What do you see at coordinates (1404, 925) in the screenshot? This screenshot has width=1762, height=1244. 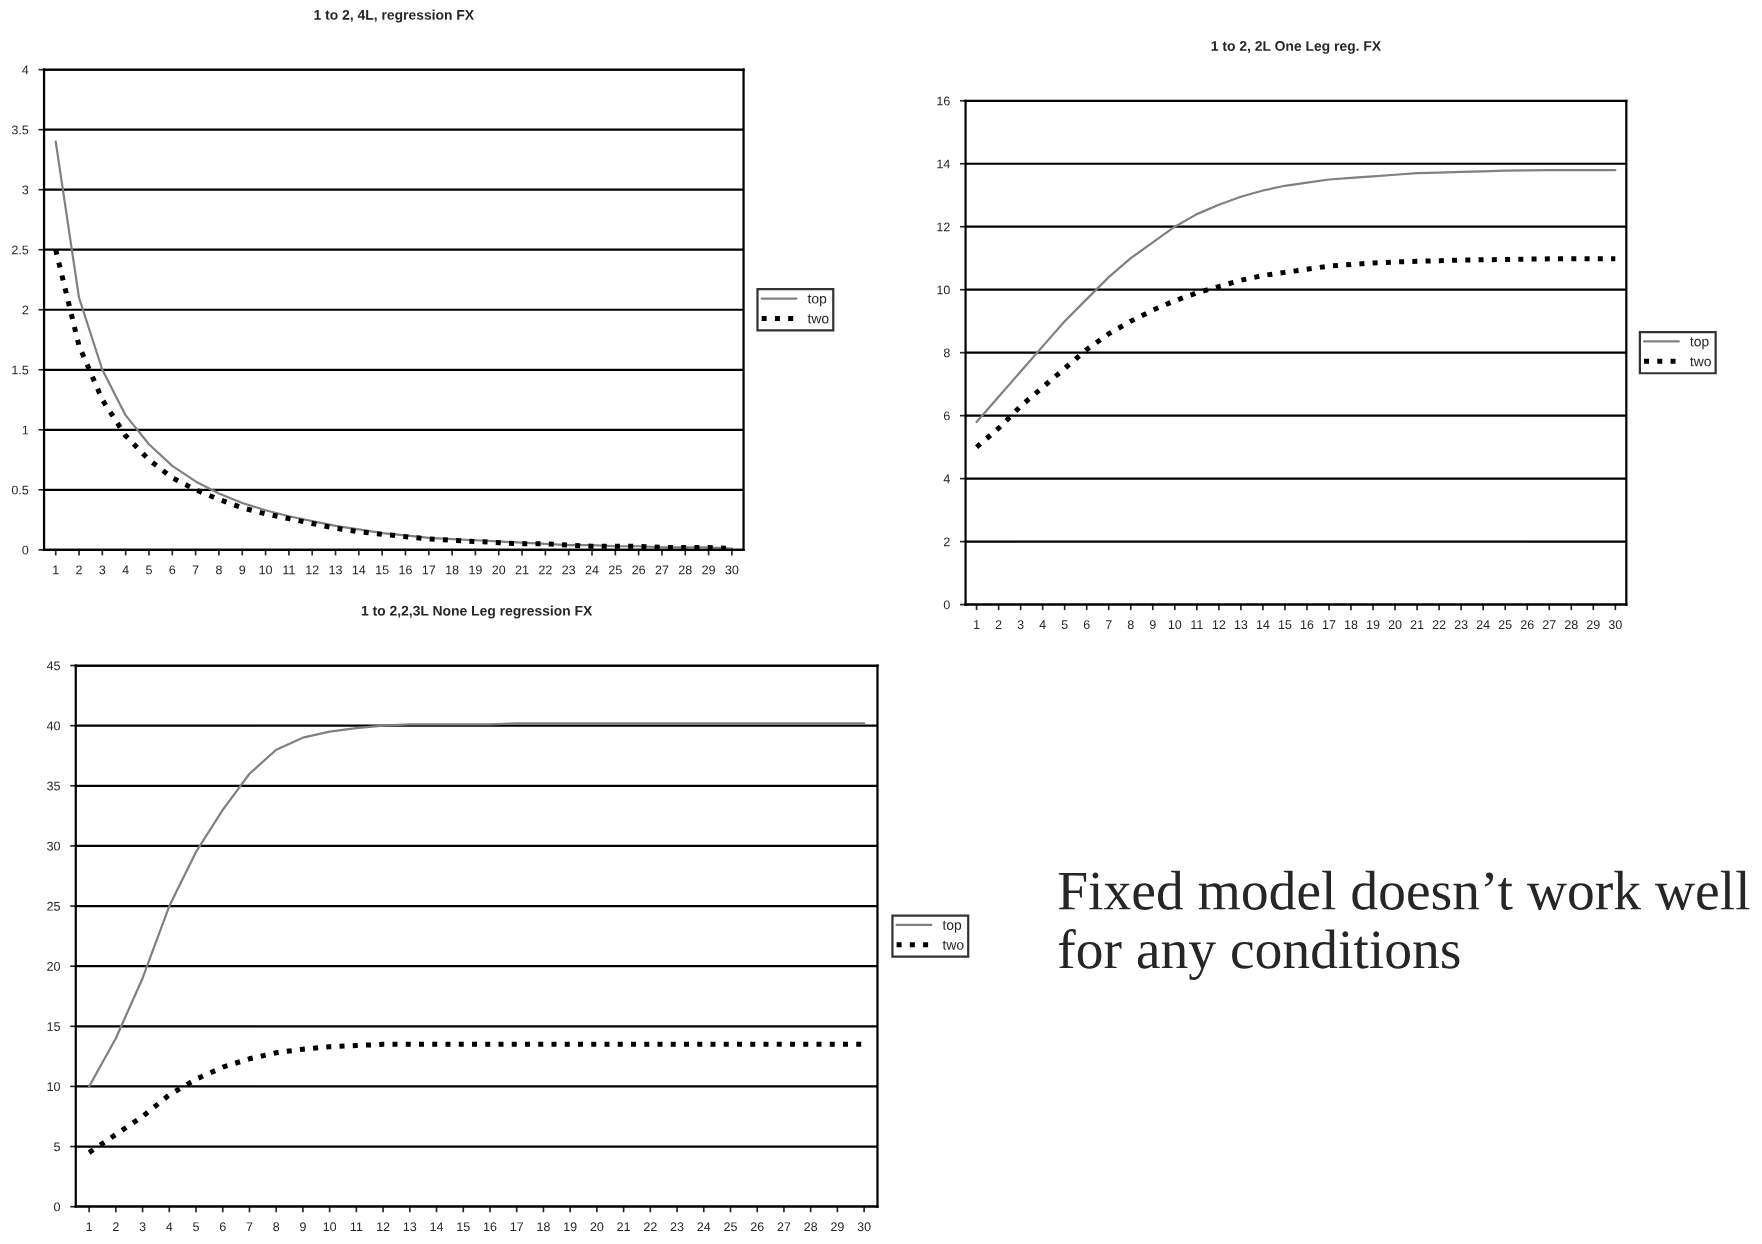 I see `text: Fixed model doesn’t work well for any conditions` at bounding box center [1404, 925].